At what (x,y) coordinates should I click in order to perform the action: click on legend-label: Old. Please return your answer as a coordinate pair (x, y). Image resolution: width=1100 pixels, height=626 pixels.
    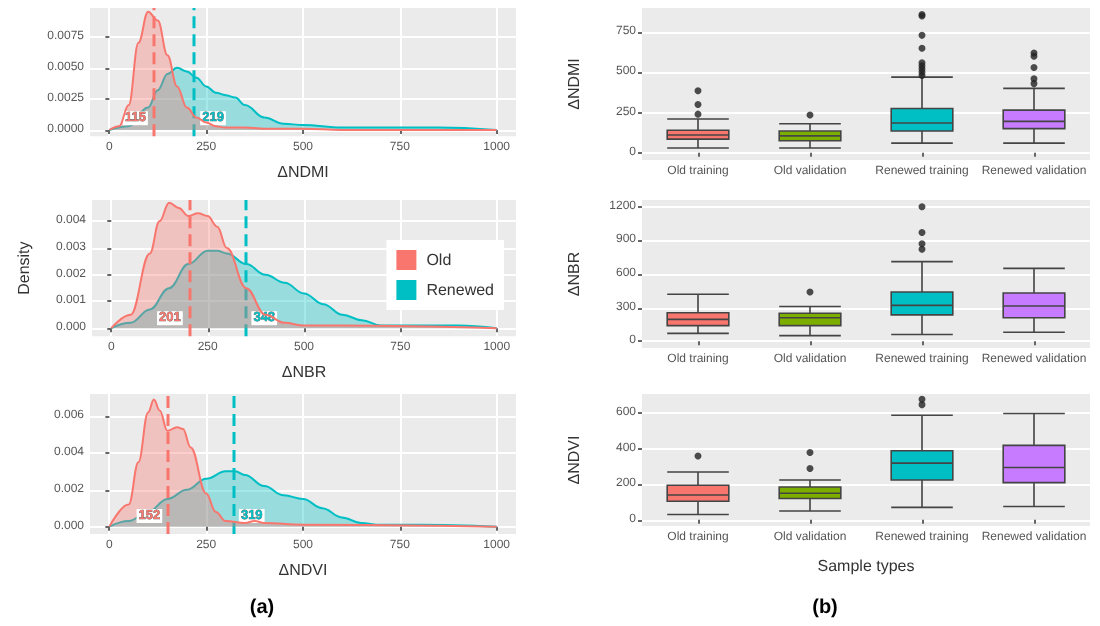
    Looking at the image, I should click on (439, 260).